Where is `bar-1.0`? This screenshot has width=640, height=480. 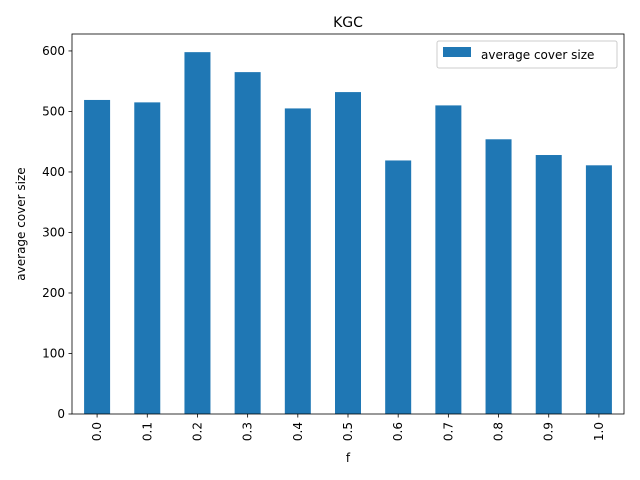 bar-1.0 is located at coordinates (598, 289).